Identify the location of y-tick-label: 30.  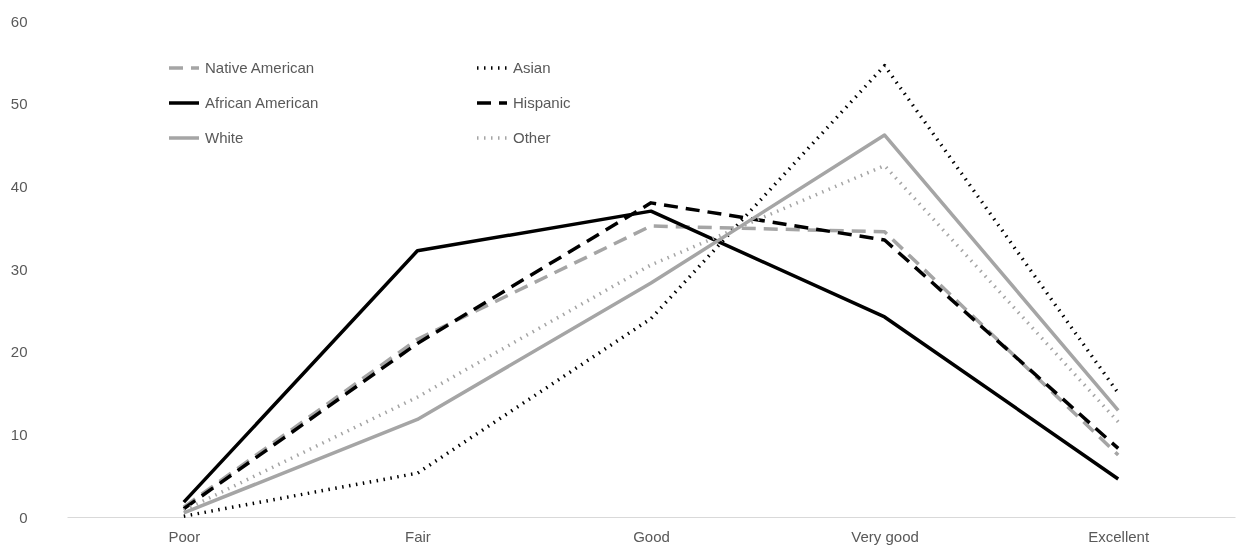
(19, 269).